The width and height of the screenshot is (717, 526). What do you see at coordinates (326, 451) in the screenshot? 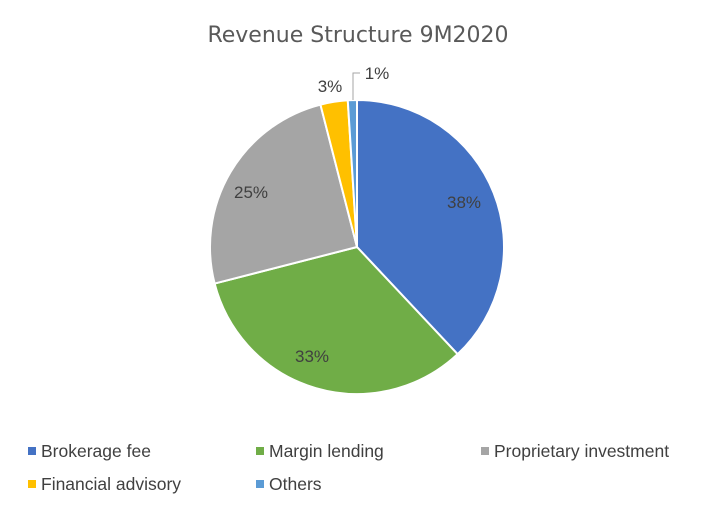
I see `legend-label-margin-lending: Margin lending` at bounding box center [326, 451].